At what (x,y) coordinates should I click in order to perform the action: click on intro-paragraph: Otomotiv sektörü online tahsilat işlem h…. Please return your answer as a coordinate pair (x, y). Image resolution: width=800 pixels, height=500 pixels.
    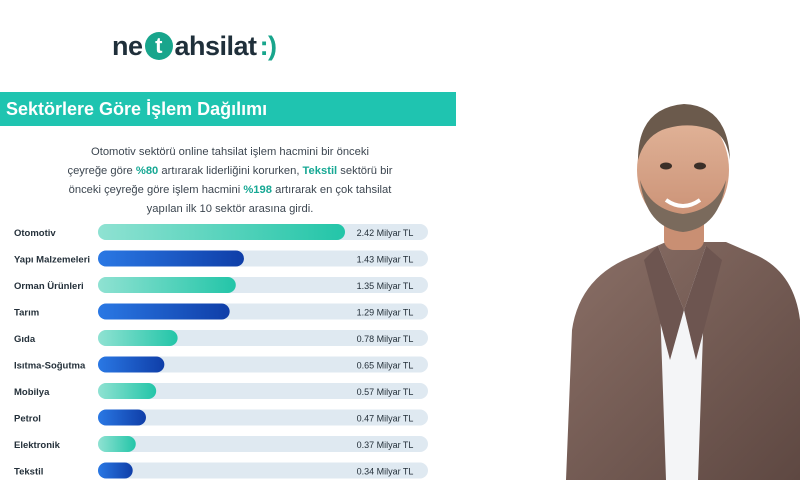
    Looking at the image, I should click on (230, 181).